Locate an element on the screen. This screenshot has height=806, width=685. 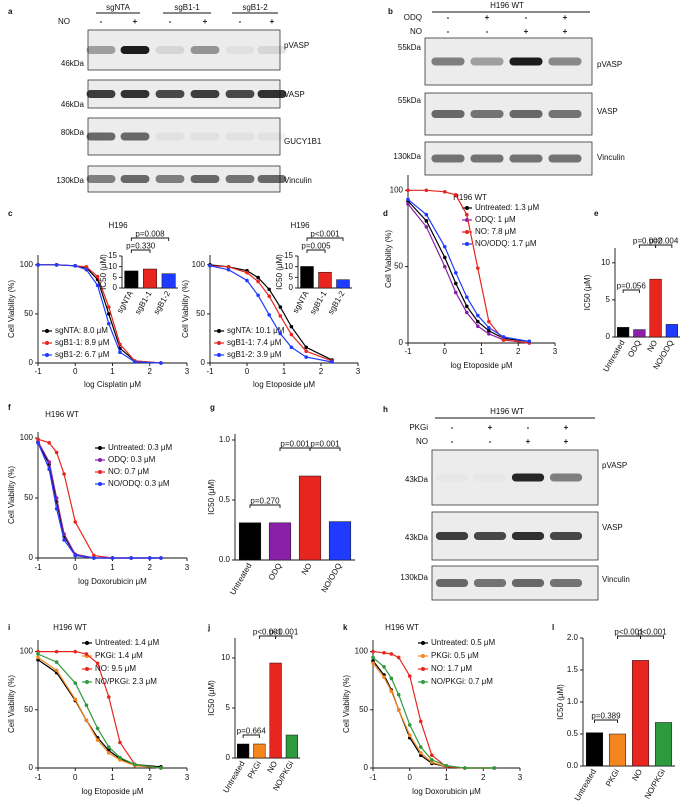
legend-label: PKGi: 0.5 μM is located at coordinates (455, 655).